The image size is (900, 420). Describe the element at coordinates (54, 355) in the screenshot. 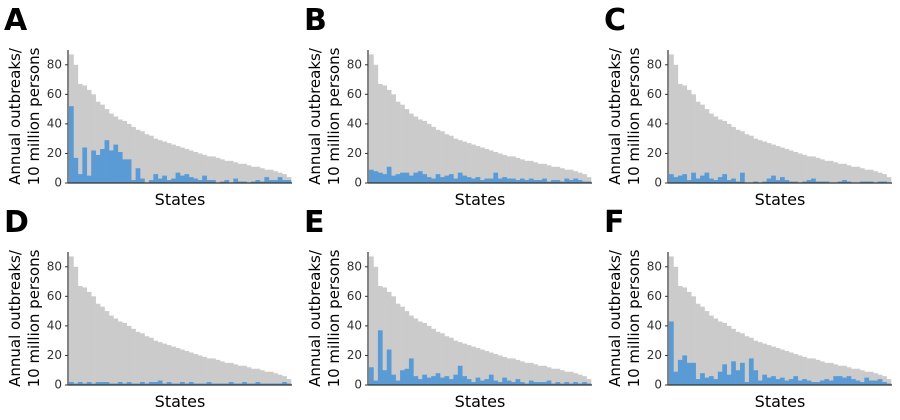

I see `y-tick-label: 20` at that location.